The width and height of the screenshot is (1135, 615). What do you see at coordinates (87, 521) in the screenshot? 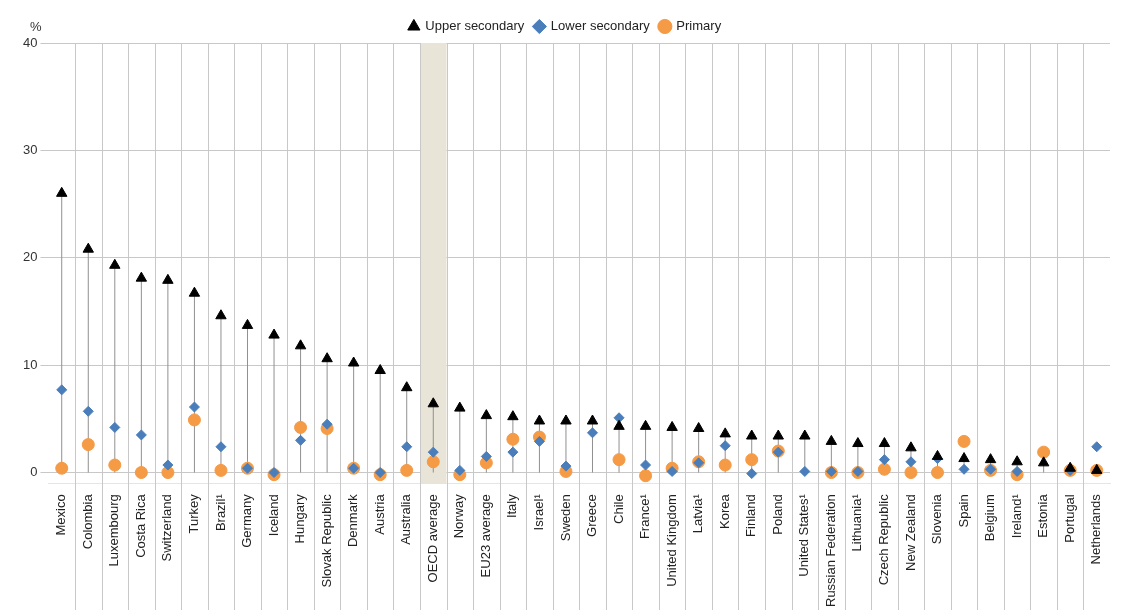
I see `x-tick-label: Colombia` at bounding box center [87, 521].